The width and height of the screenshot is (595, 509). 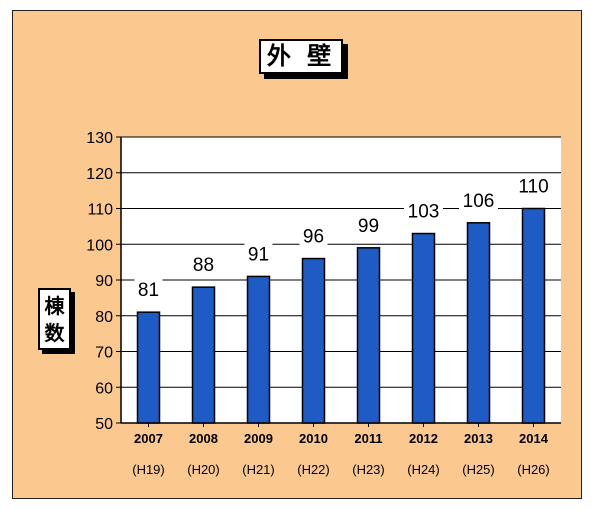 What do you see at coordinates (104, 353) in the screenshot?
I see `y-tick-label: 70` at bounding box center [104, 353].